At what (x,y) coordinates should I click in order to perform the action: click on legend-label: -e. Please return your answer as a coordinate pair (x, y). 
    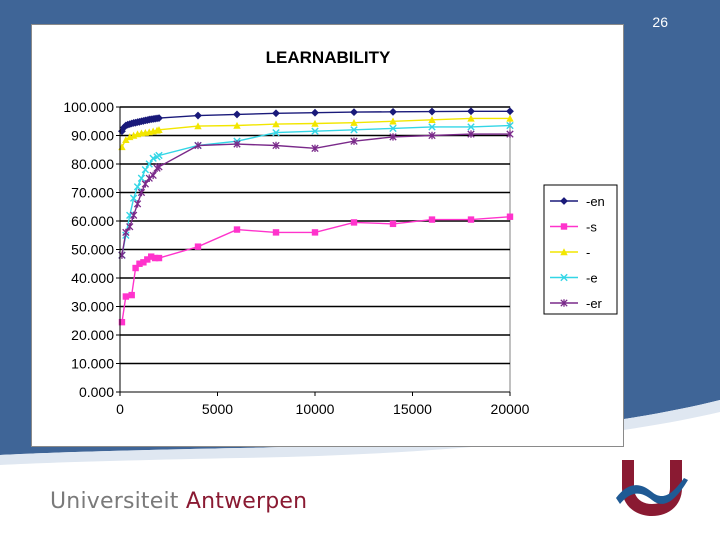
    Looking at the image, I should click on (592, 278).